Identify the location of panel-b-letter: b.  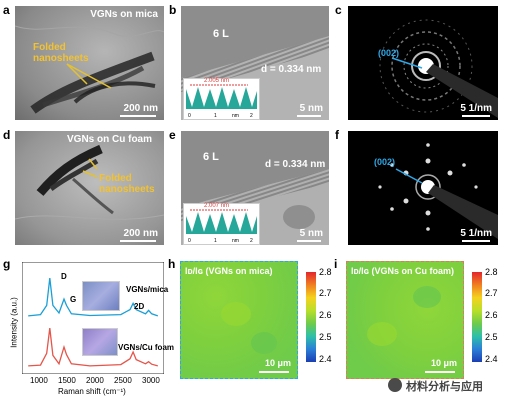
(173, 10).